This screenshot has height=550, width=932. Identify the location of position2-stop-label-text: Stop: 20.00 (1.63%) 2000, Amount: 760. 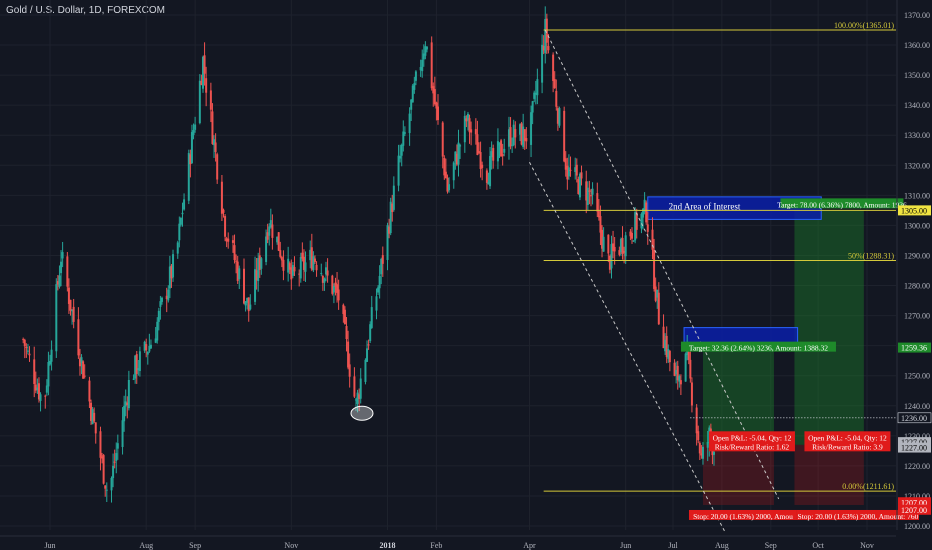
(858, 516).